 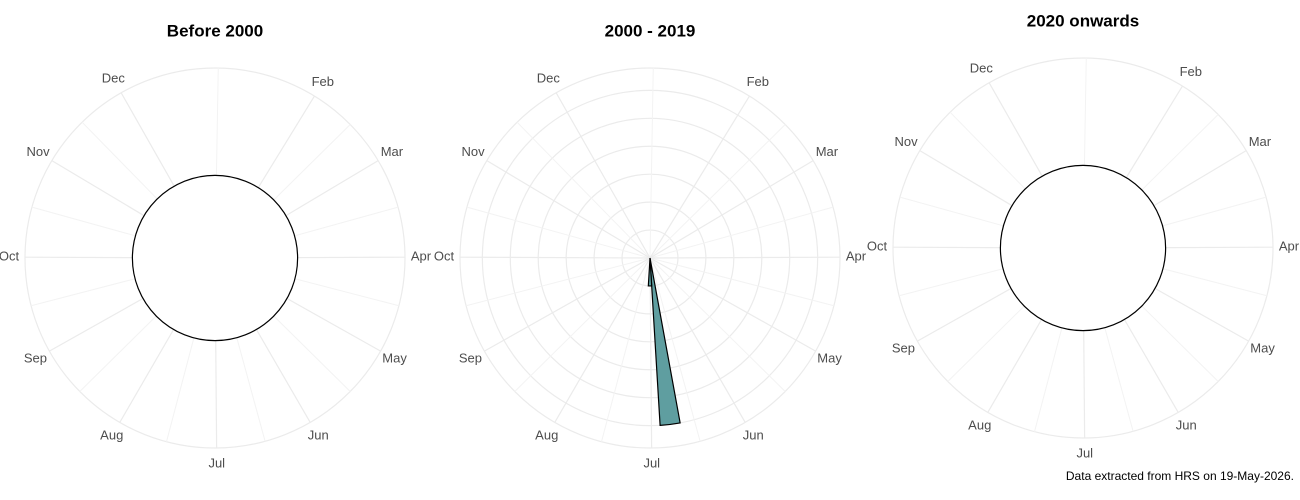 What do you see at coordinates (1083, 20) in the screenshot?
I see `panel-title: 2020 onwards` at bounding box center [1083, 20].